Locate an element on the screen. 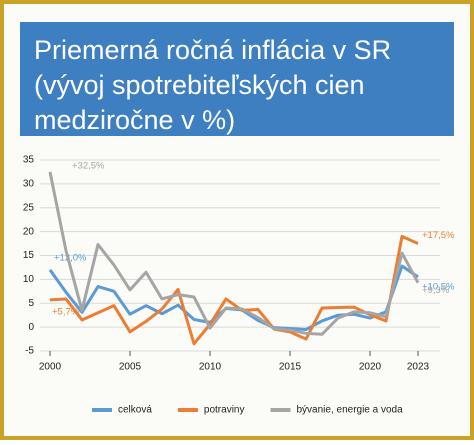 The height and width of the screenshot is (445, 474). chart-title: (vývoj spotrebiteľských cien is located at coordinates (199, 85).